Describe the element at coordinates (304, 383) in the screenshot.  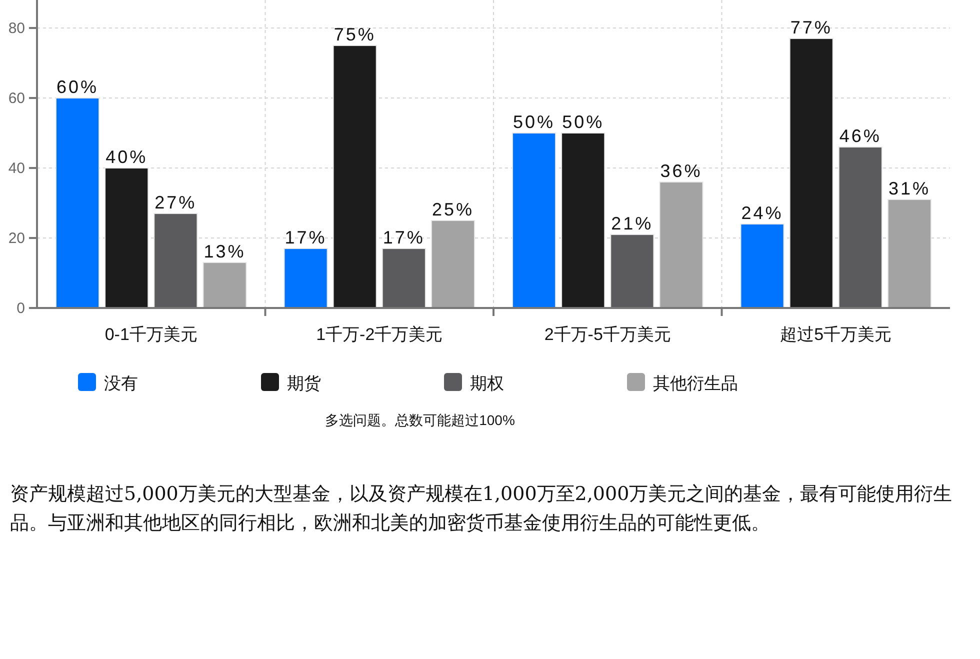
I see `legend-label: 期货` at that location.